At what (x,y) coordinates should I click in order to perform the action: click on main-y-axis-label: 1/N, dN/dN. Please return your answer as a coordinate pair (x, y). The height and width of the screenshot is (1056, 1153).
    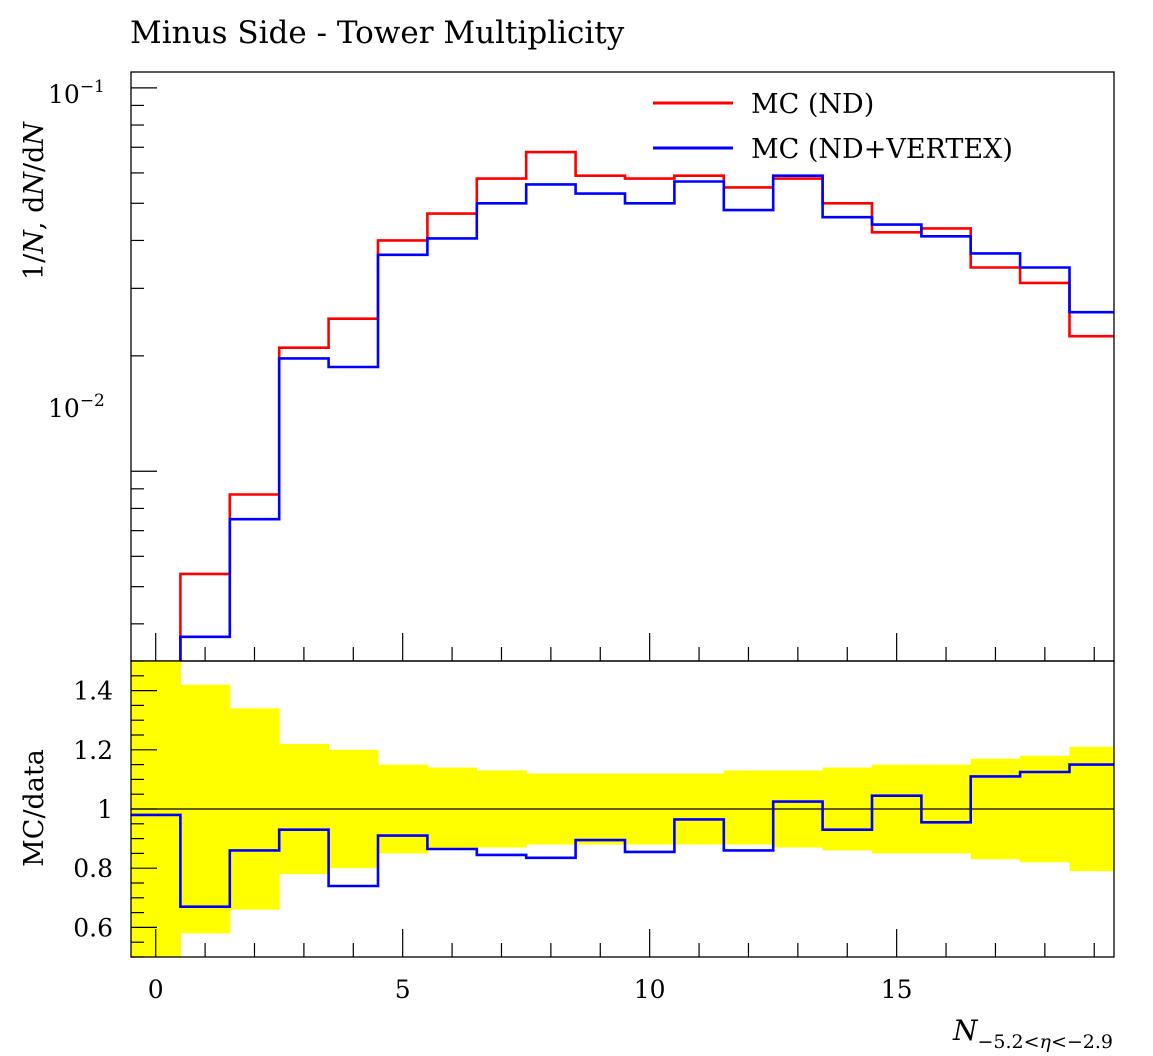
    Looking at the image, I should click on (34, 200).